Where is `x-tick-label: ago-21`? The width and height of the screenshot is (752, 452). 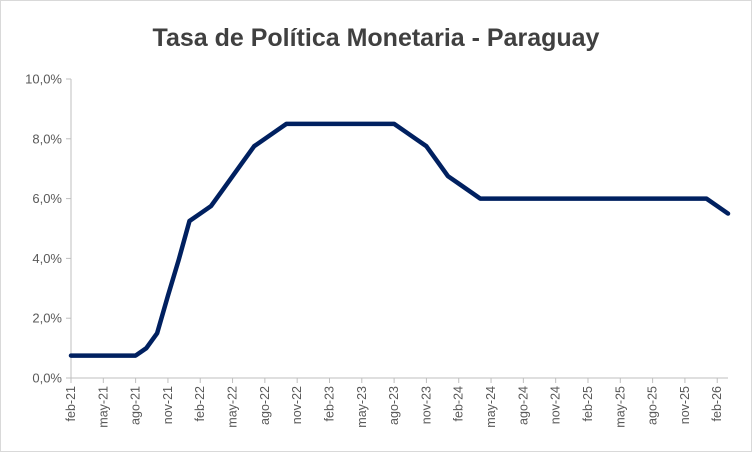
x-tick-label: ago-21 is located at coordinates (136, 405).